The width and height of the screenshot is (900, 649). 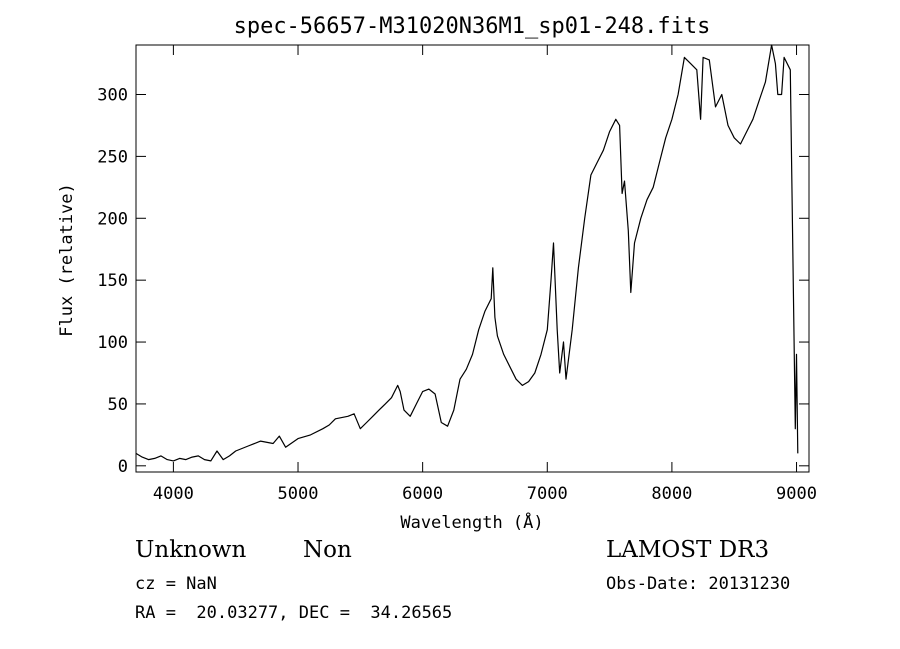 What do you see at coordinates (191, 550) in the screenshot?
I see `object-class: Unknown` at bounding box center [191, 550].